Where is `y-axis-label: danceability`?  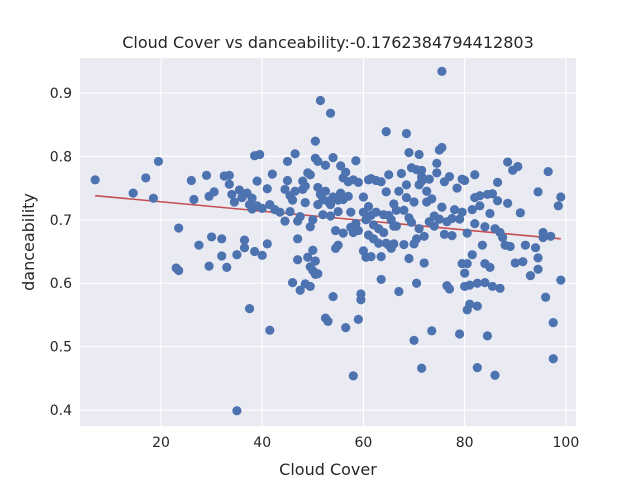 y-axis-label: danceability is located at coordinates (28, 242).